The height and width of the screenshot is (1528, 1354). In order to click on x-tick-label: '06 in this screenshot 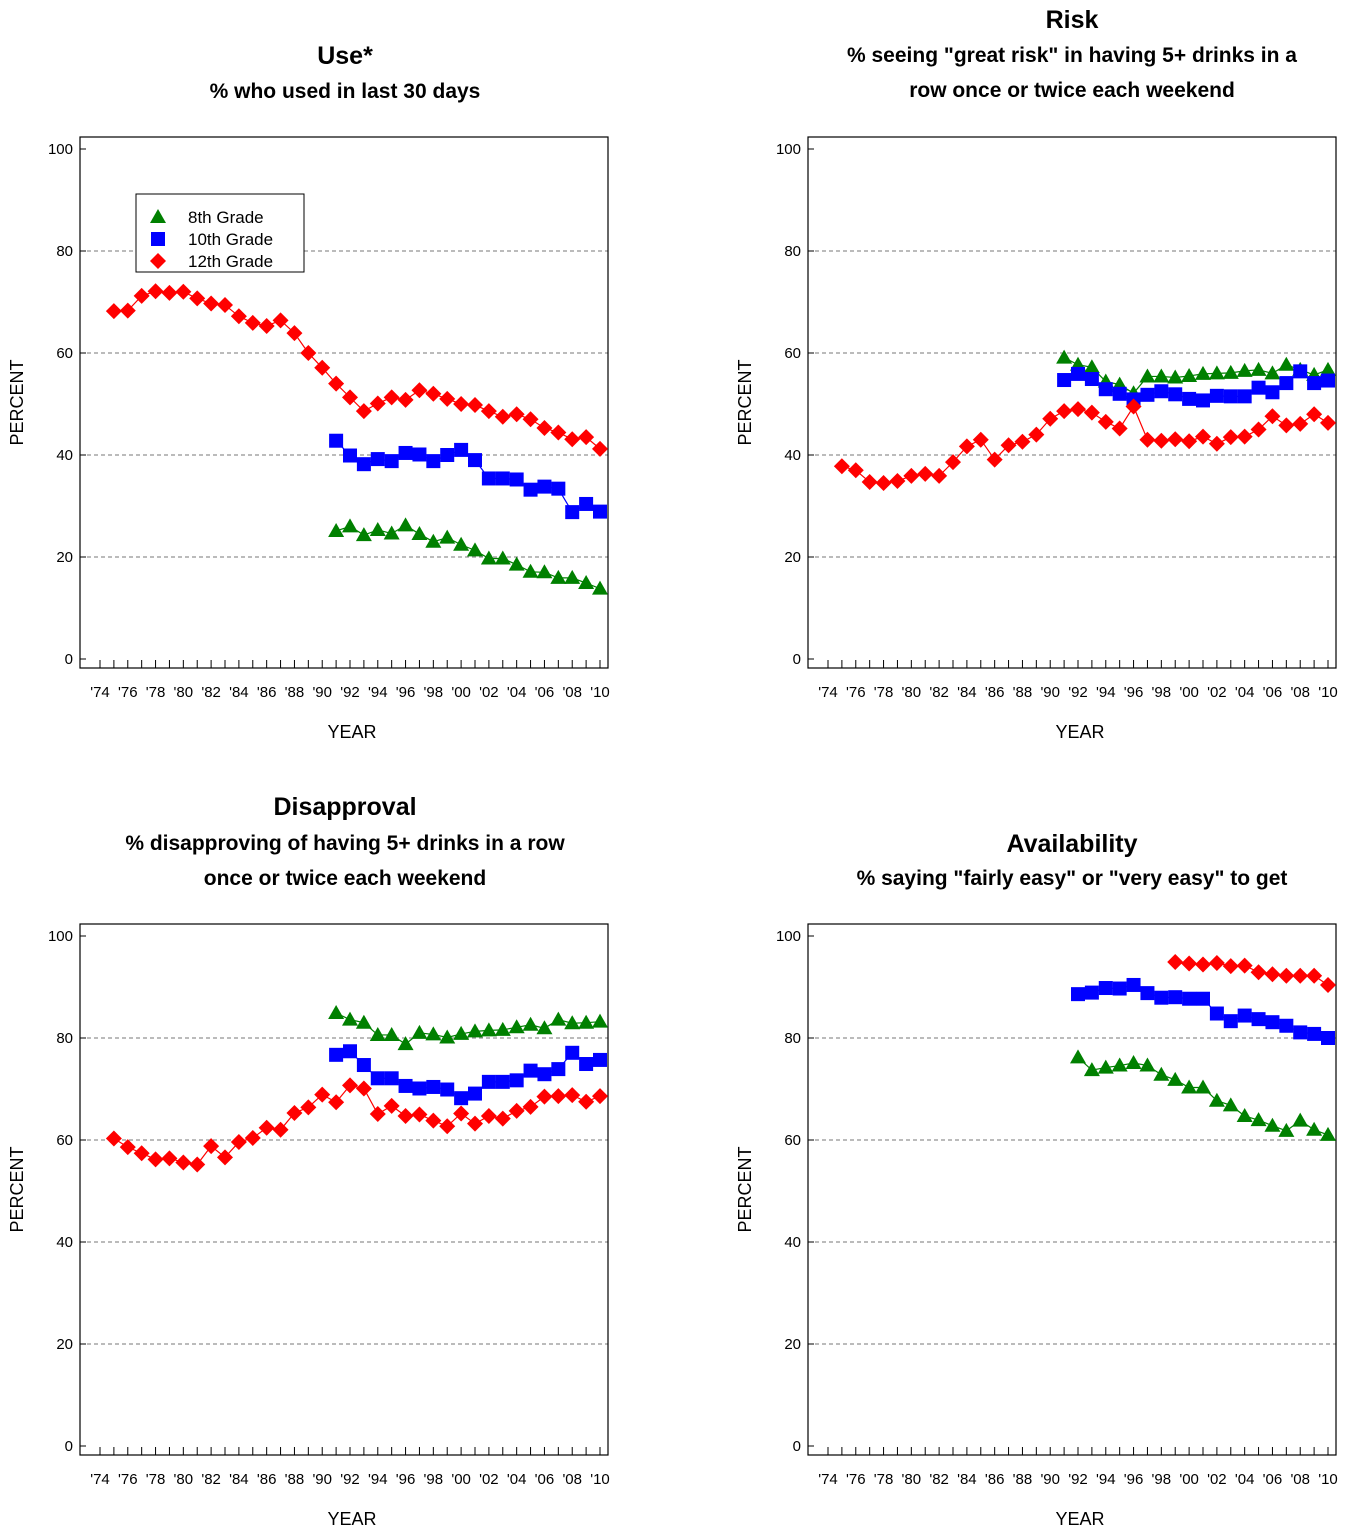, I will do `click(545, 1479)`.